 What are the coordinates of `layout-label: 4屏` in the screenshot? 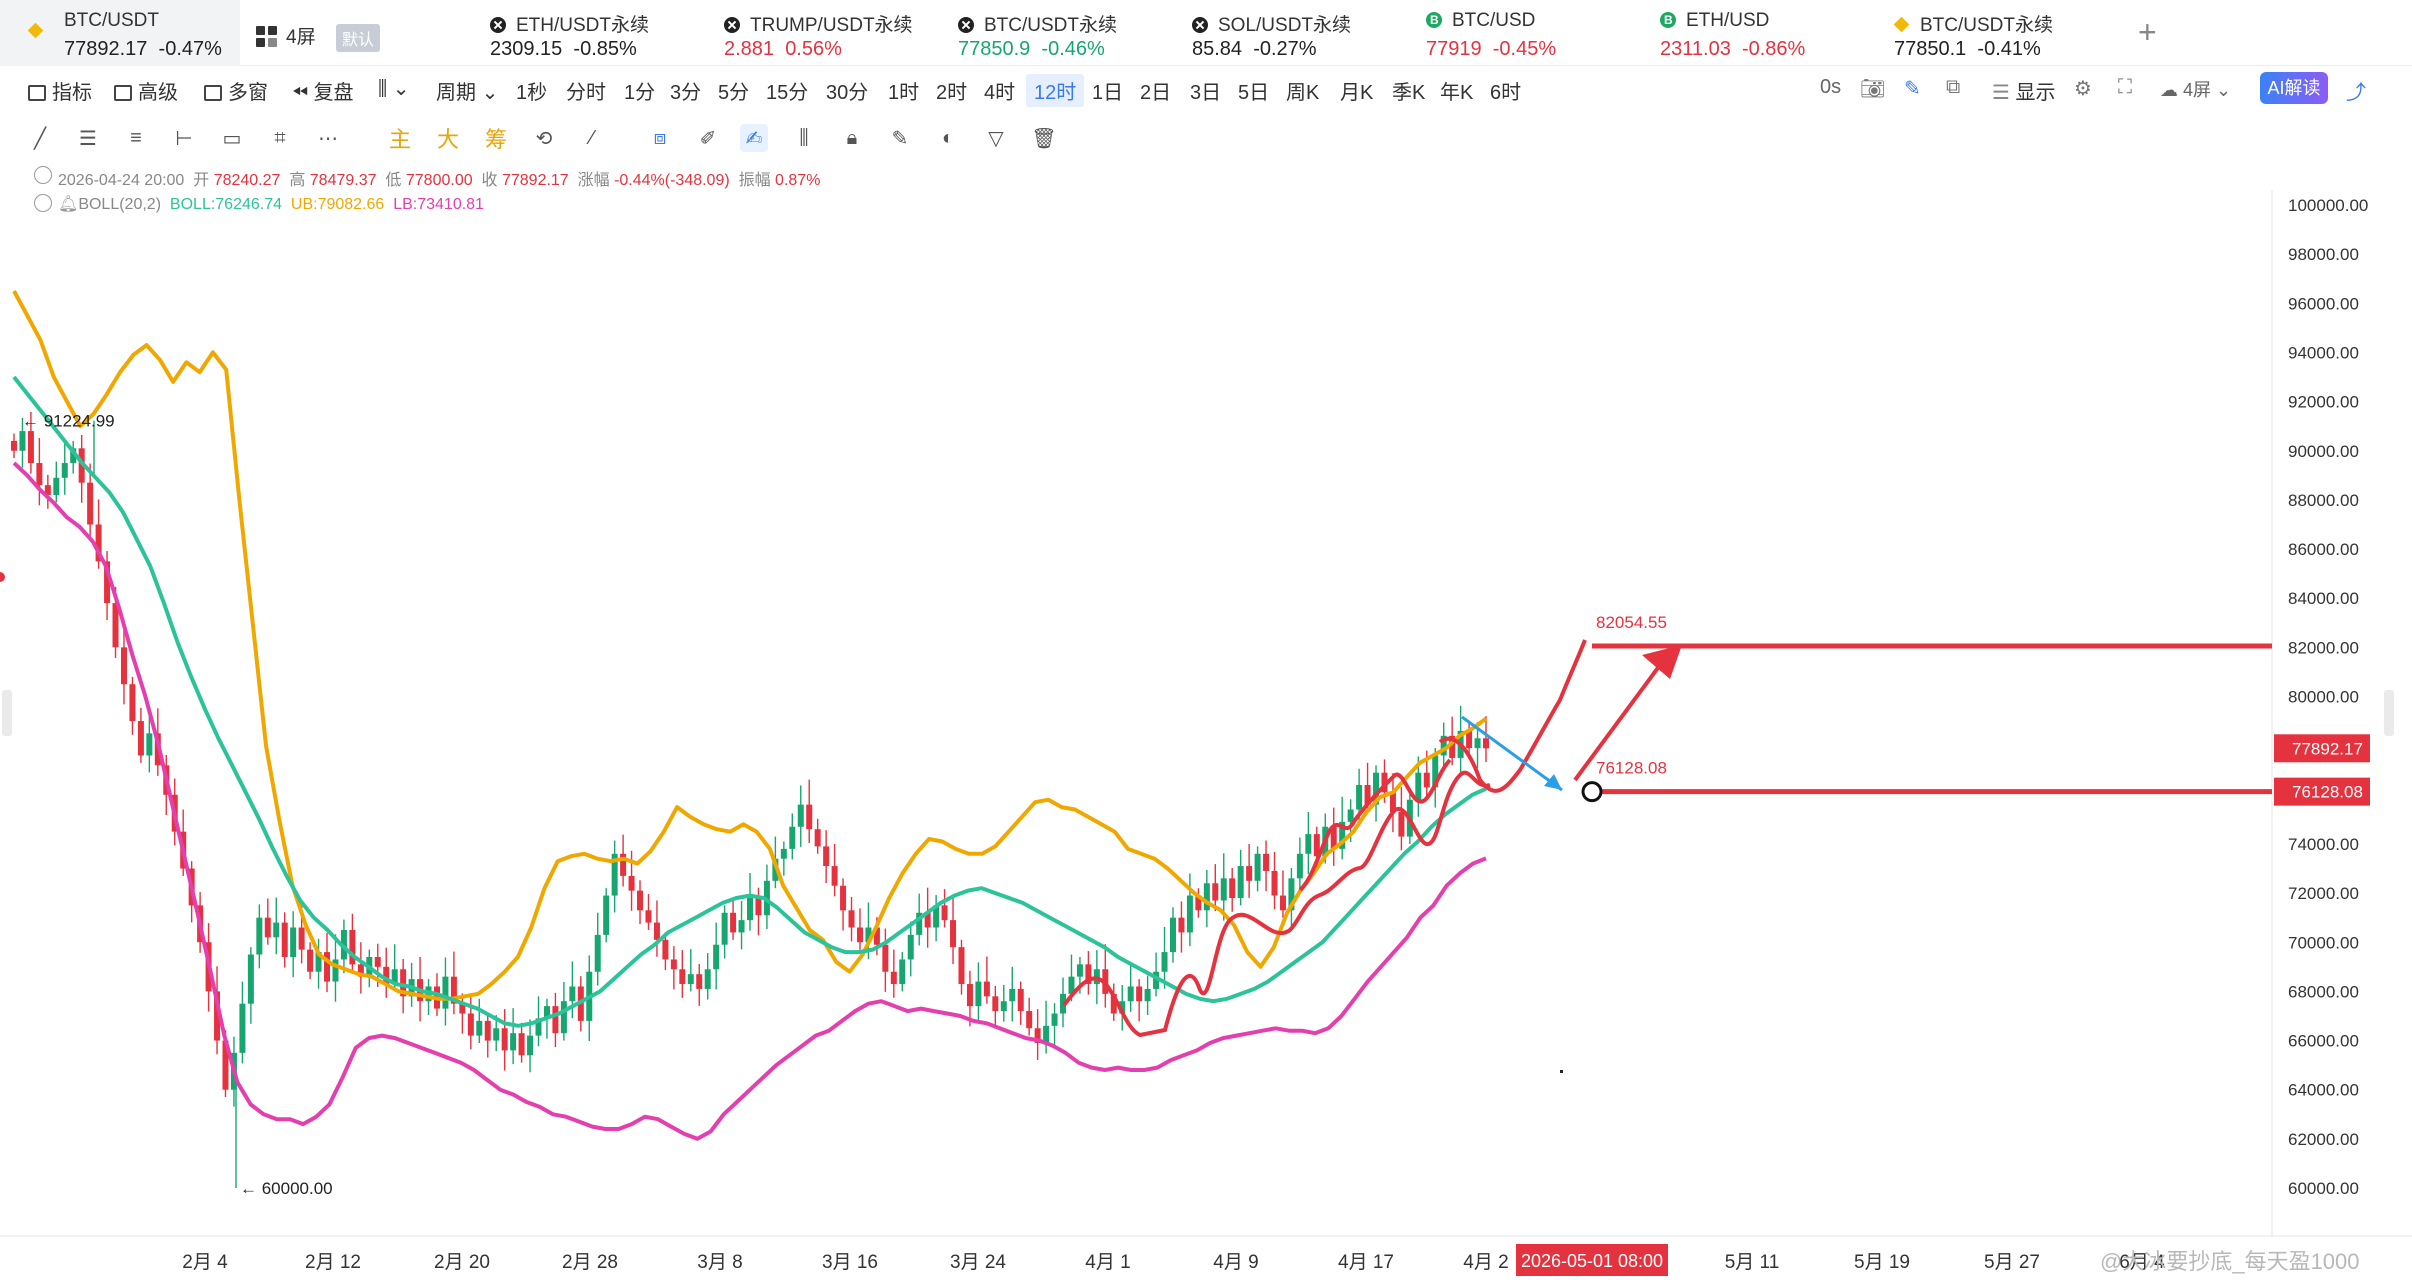 It's located at (2197, 90).